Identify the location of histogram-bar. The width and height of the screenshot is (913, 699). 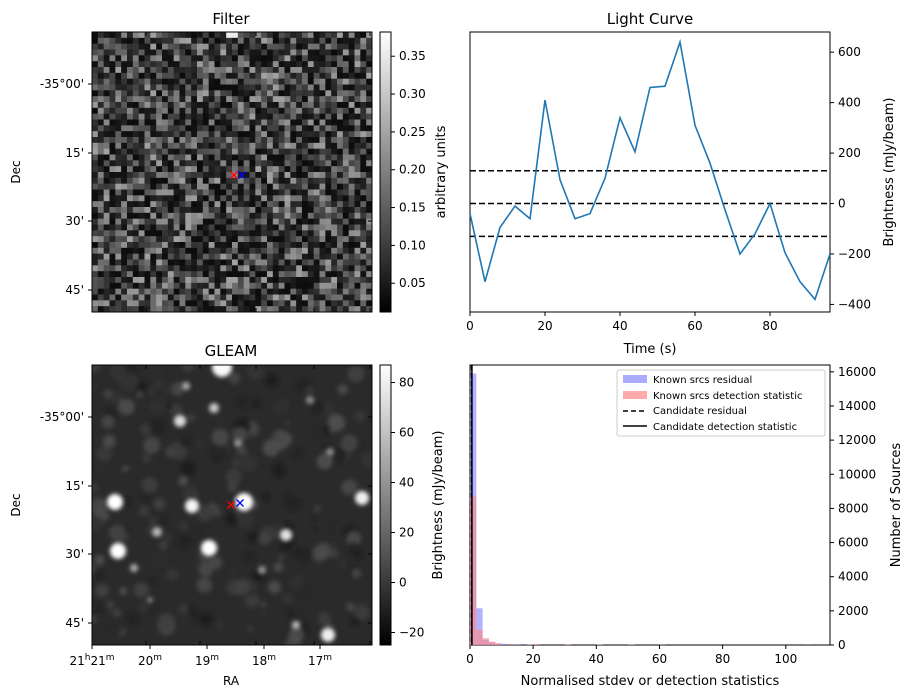
(536, 644).